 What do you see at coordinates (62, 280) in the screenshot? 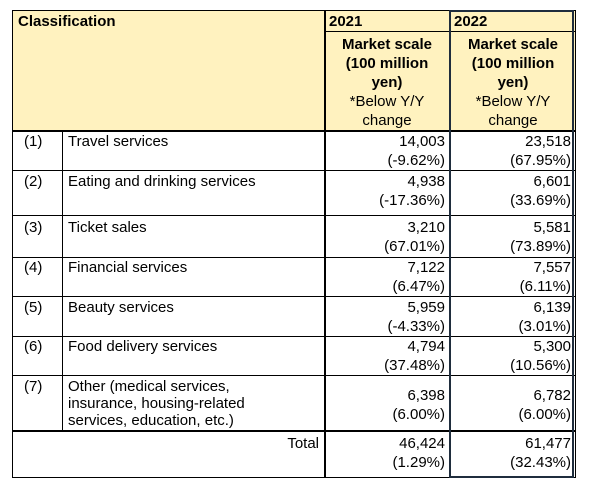
I see `vline-num-label` at bounding box center [62, 280].